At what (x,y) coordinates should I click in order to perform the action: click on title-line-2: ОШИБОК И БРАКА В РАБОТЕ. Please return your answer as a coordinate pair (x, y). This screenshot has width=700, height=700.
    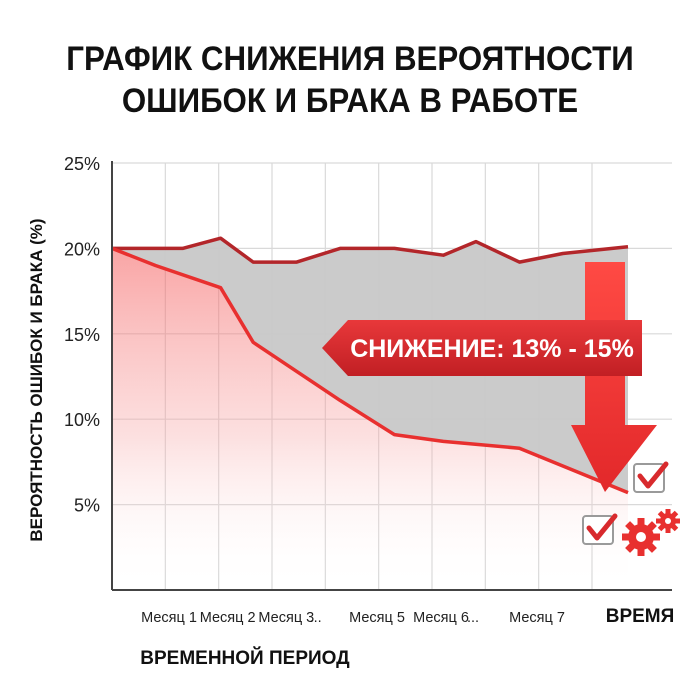
    Looking at the image, I should click on (350, 101).